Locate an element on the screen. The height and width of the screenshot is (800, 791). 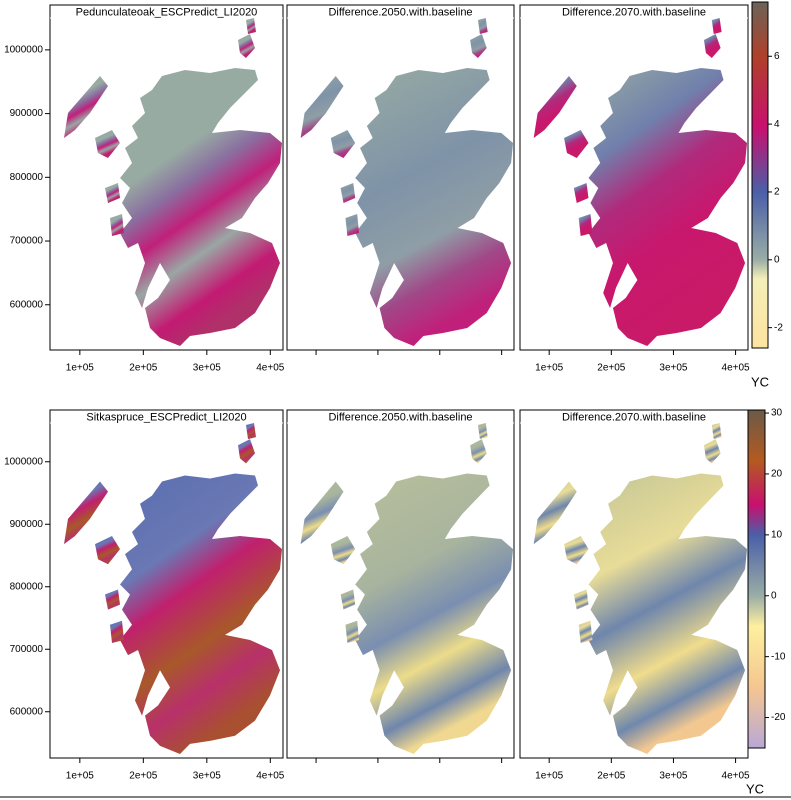
colorbar-tick-label: 6 is located at coordinates (777, 56).